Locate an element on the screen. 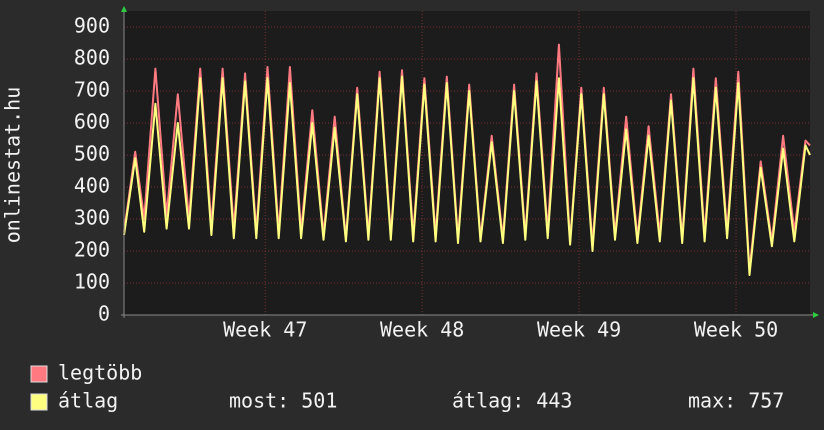 Image resolution: width=824 pixels, height=430 pixels. y-tick-label: 300 is located at coordinates (92, 218).